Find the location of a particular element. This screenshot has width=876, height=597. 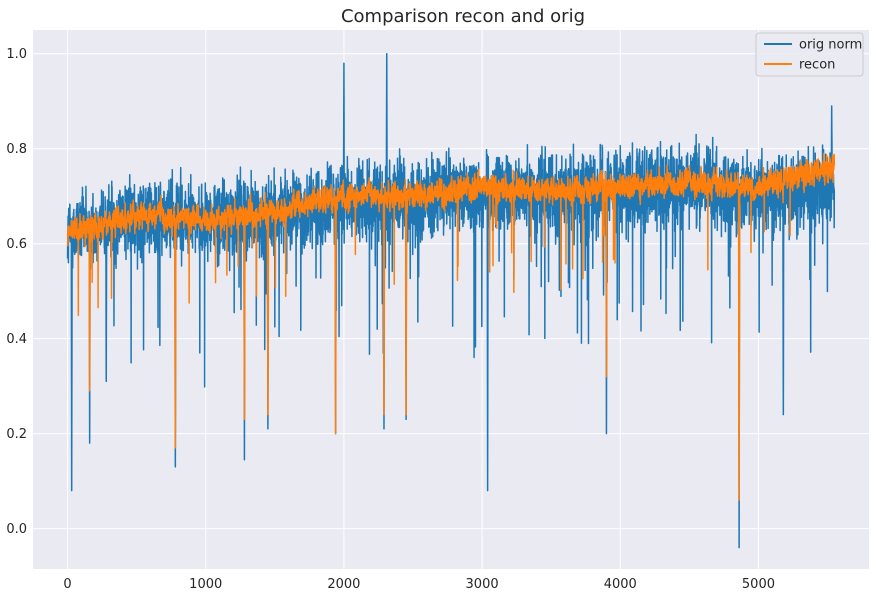

y-tick-label: 0.2 is located at coordinates (16, 434).